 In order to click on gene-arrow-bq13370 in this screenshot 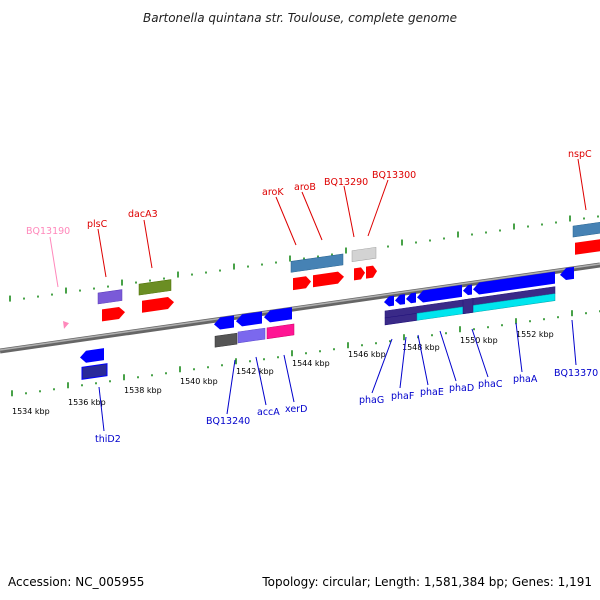, I will do `click(567, 273)`.